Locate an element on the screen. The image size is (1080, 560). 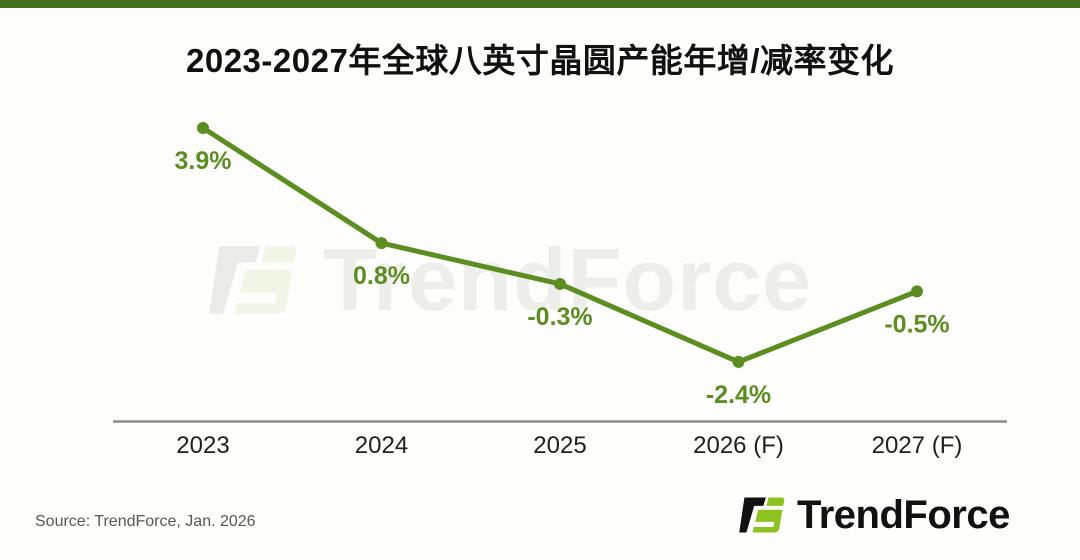
trendforce-logo: TrendForce is located at coordinates (873, 515).